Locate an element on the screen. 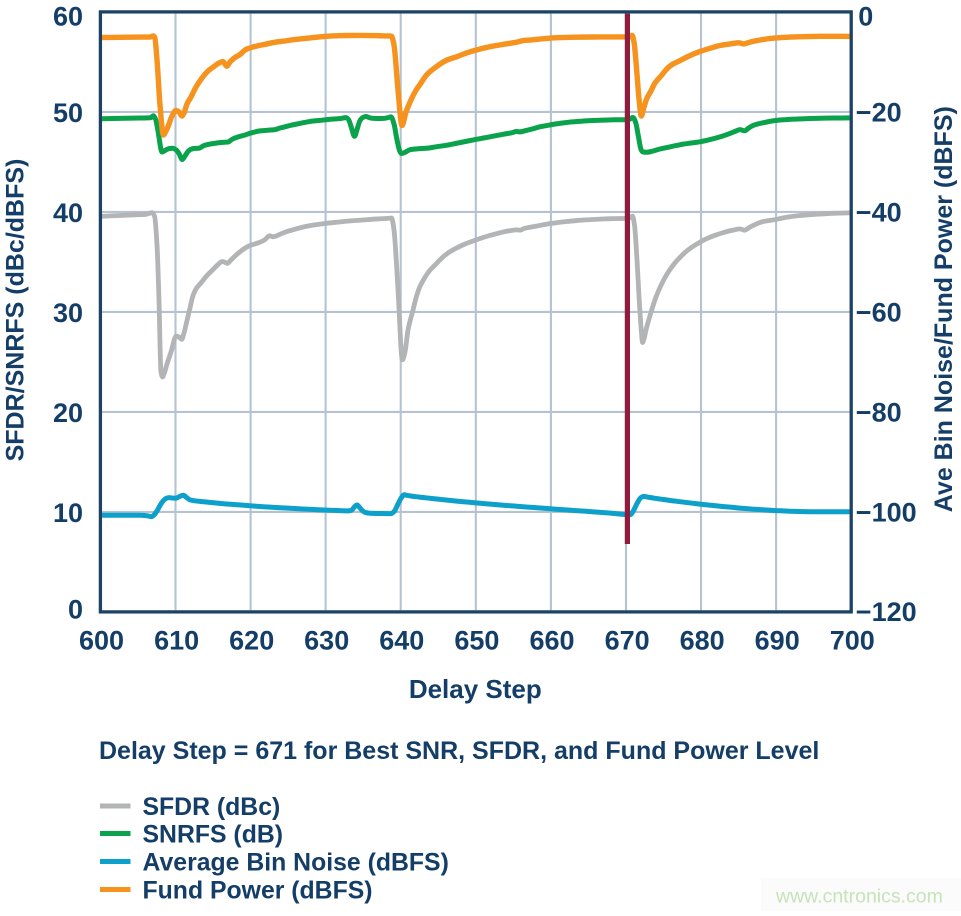  svg-text: 610 is located at coordinates (176, 641).